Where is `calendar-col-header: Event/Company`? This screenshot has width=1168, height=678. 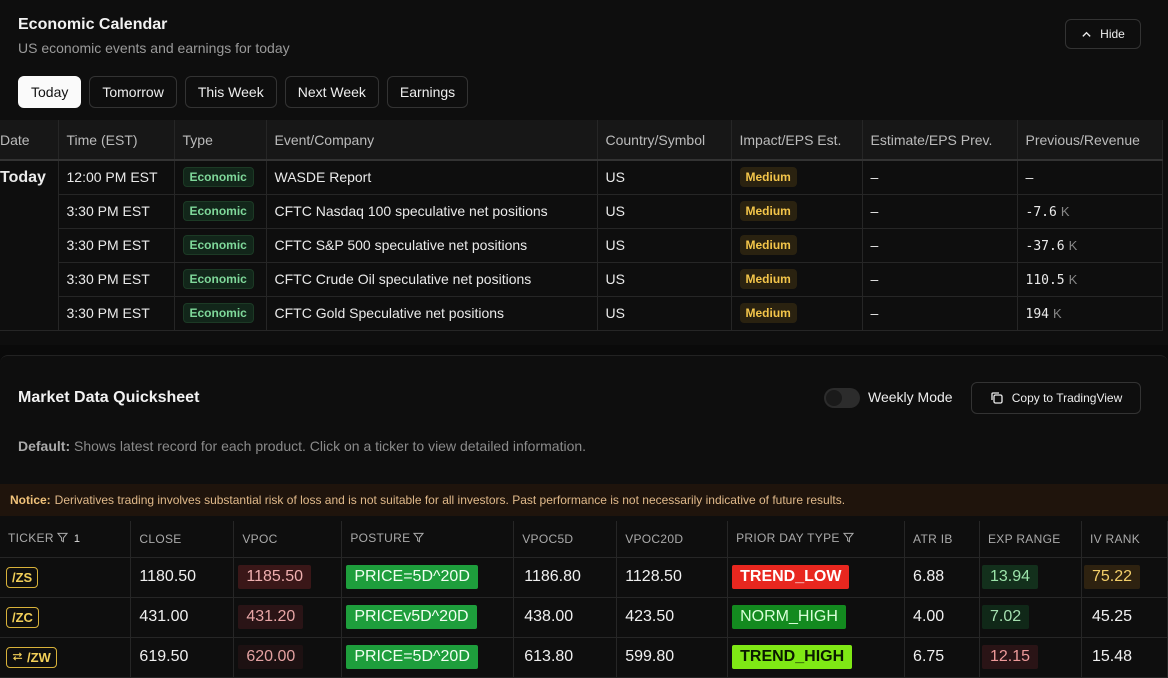
calendar-col-header: Event/Company is located at coordinates (432, 140).